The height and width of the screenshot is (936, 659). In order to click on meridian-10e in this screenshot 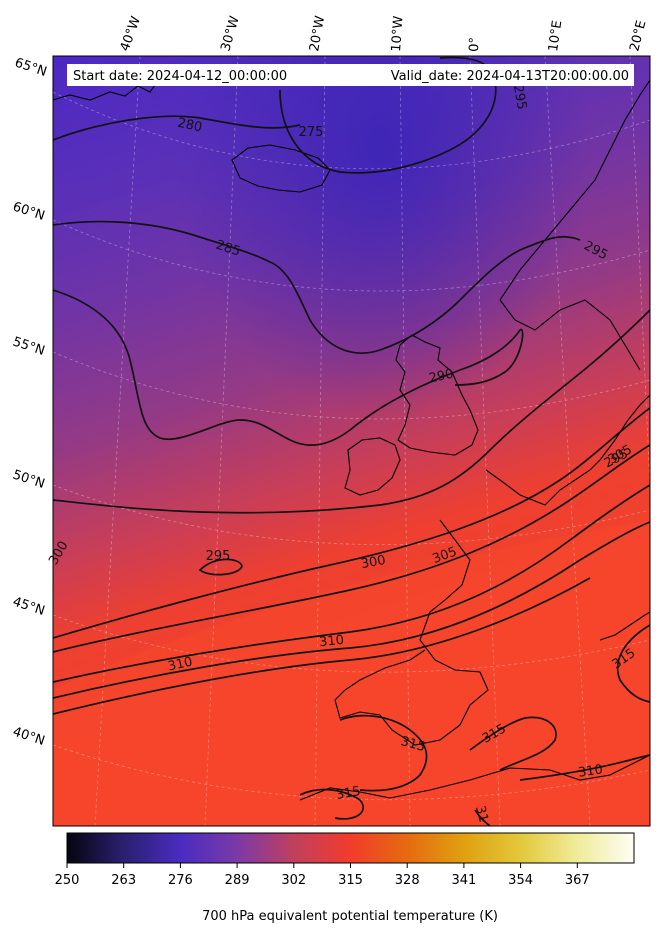, I will do `click(567, 441)`.